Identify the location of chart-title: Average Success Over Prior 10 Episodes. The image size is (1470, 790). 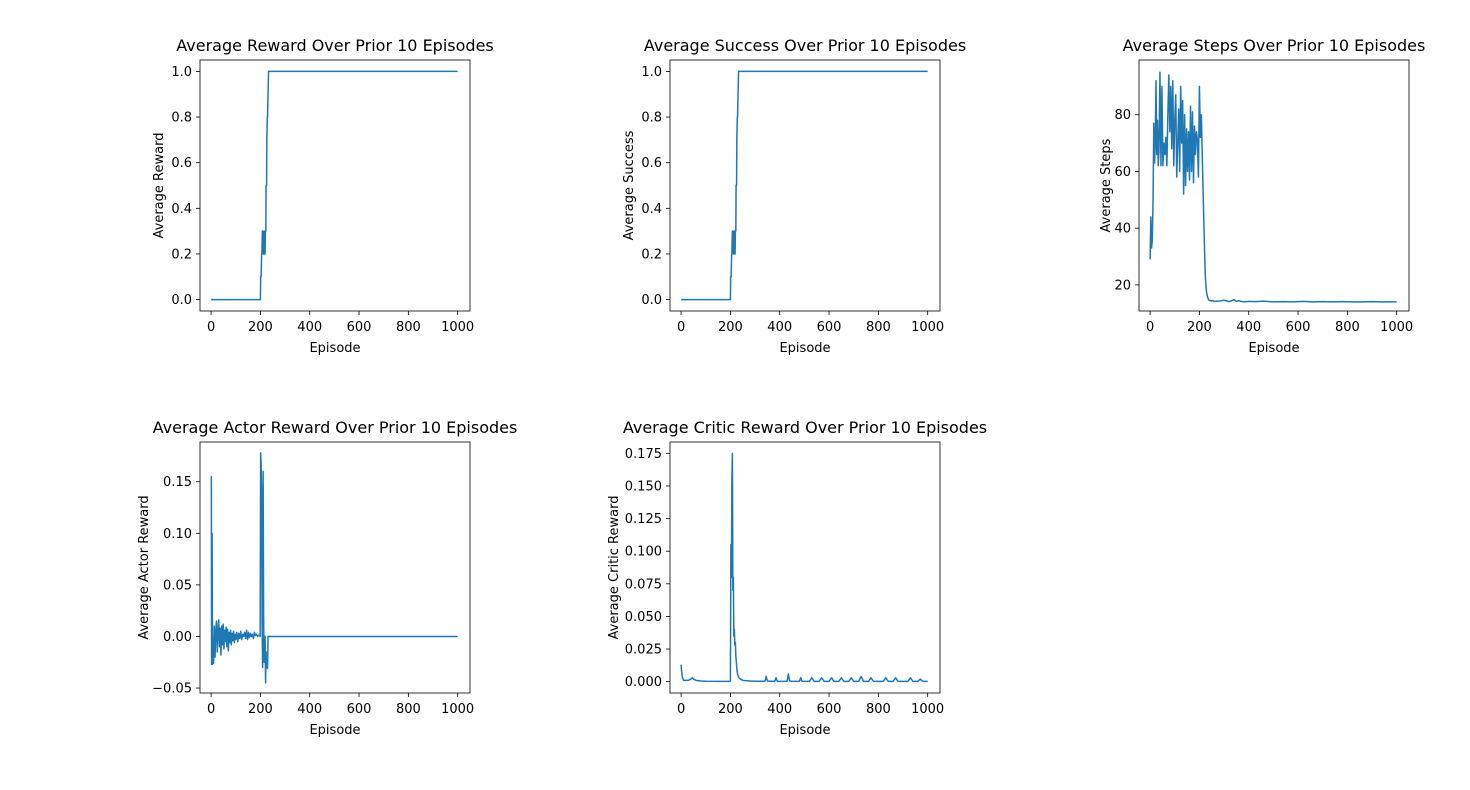
(805, 45).